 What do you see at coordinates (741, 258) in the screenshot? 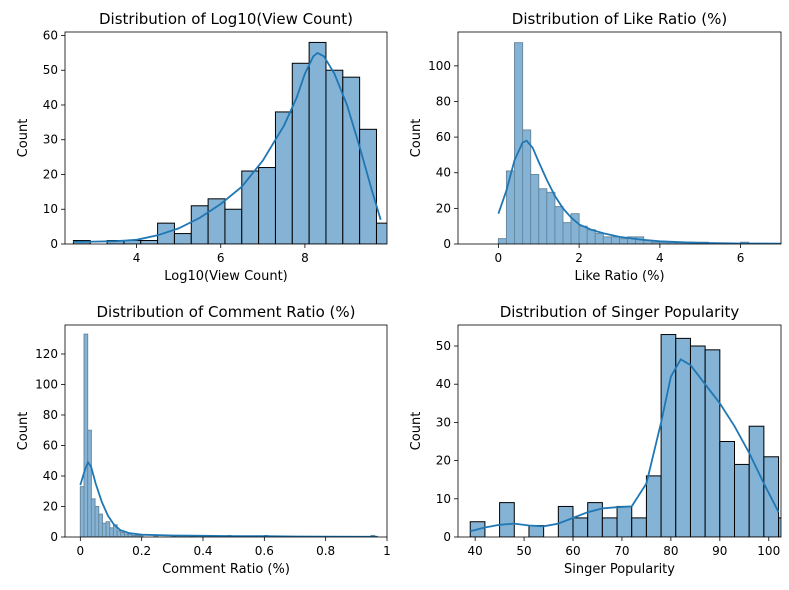
I see `x-tick-label: 6` at bounding box center [741, 258].